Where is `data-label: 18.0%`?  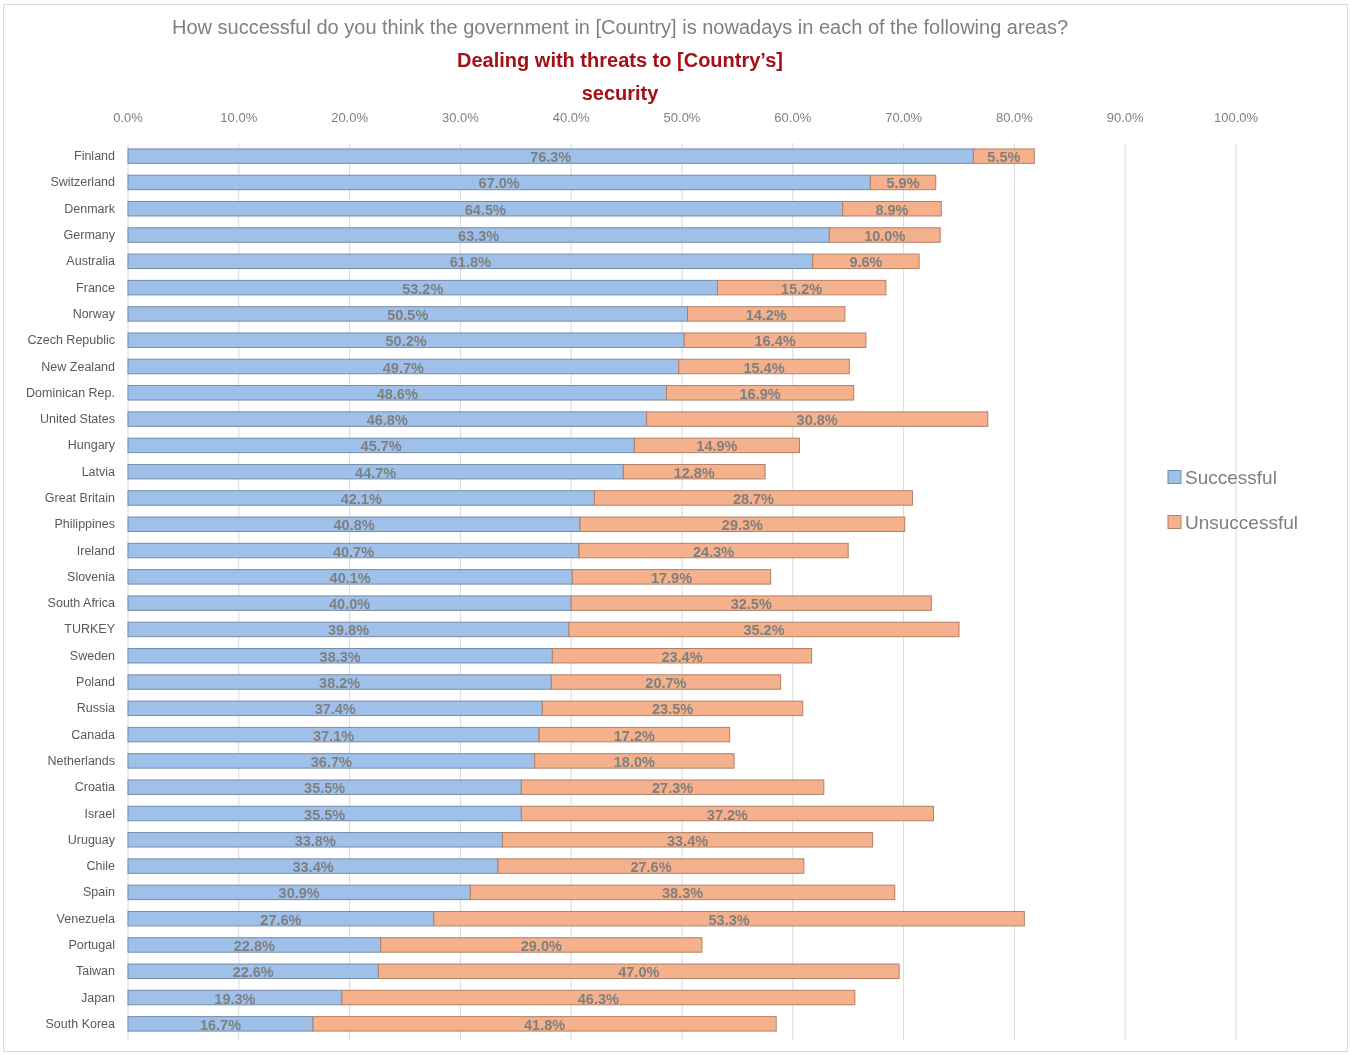
data-label: 18.0% is located at coordinates (634, 761).